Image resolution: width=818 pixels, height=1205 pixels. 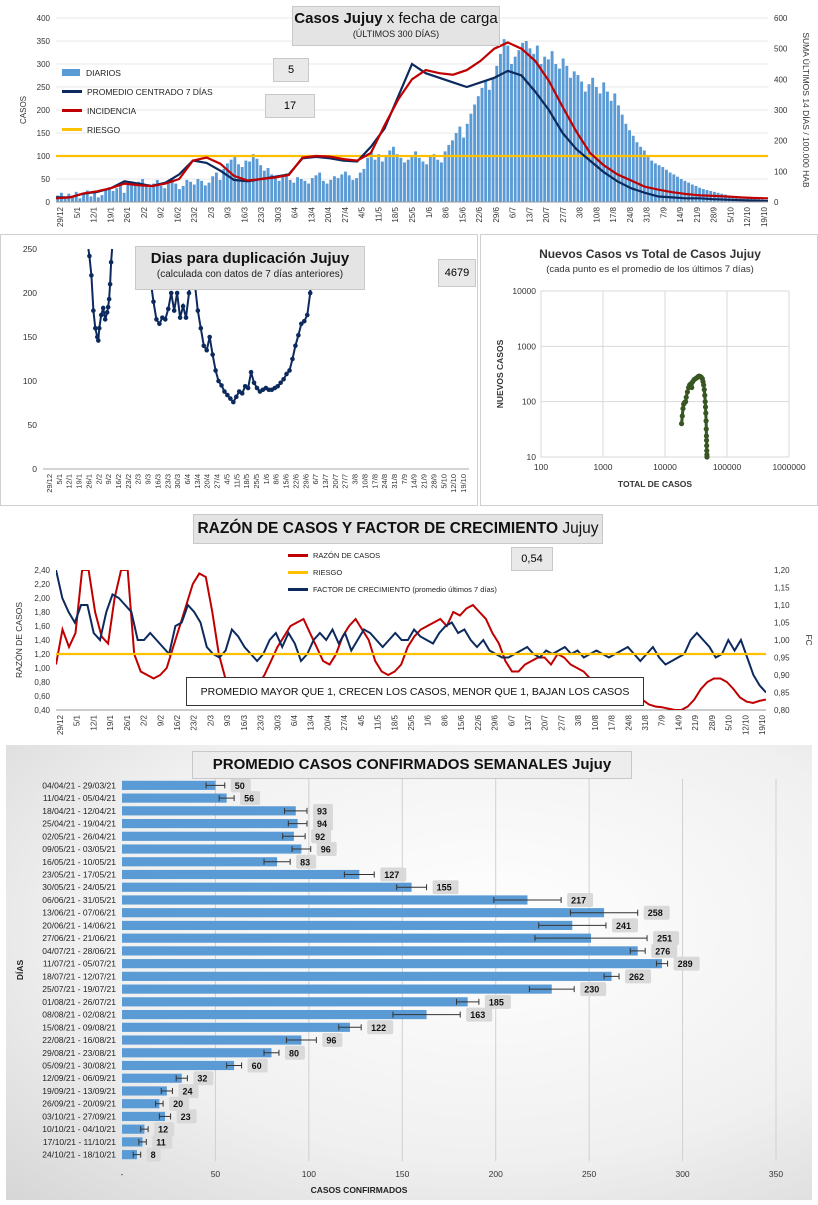 What do you see at coordinates (79, 1066) in the screenshot?
I see `category-label: 05/09/21 - 30/08/21` at bounding box center [79, 1066].